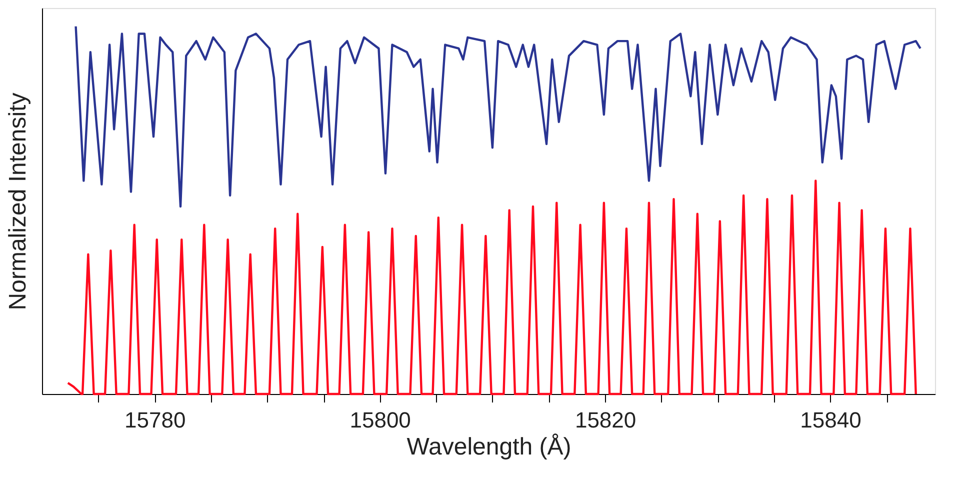  I want to click on x-axis-title: Wavelength (Å), so click(489, 447).